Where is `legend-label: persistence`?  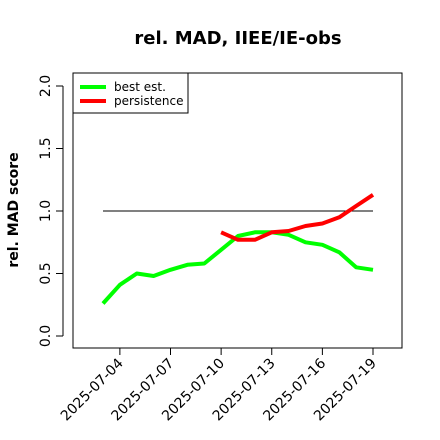 legend-label: persistence is located at coordinates (148, 101).